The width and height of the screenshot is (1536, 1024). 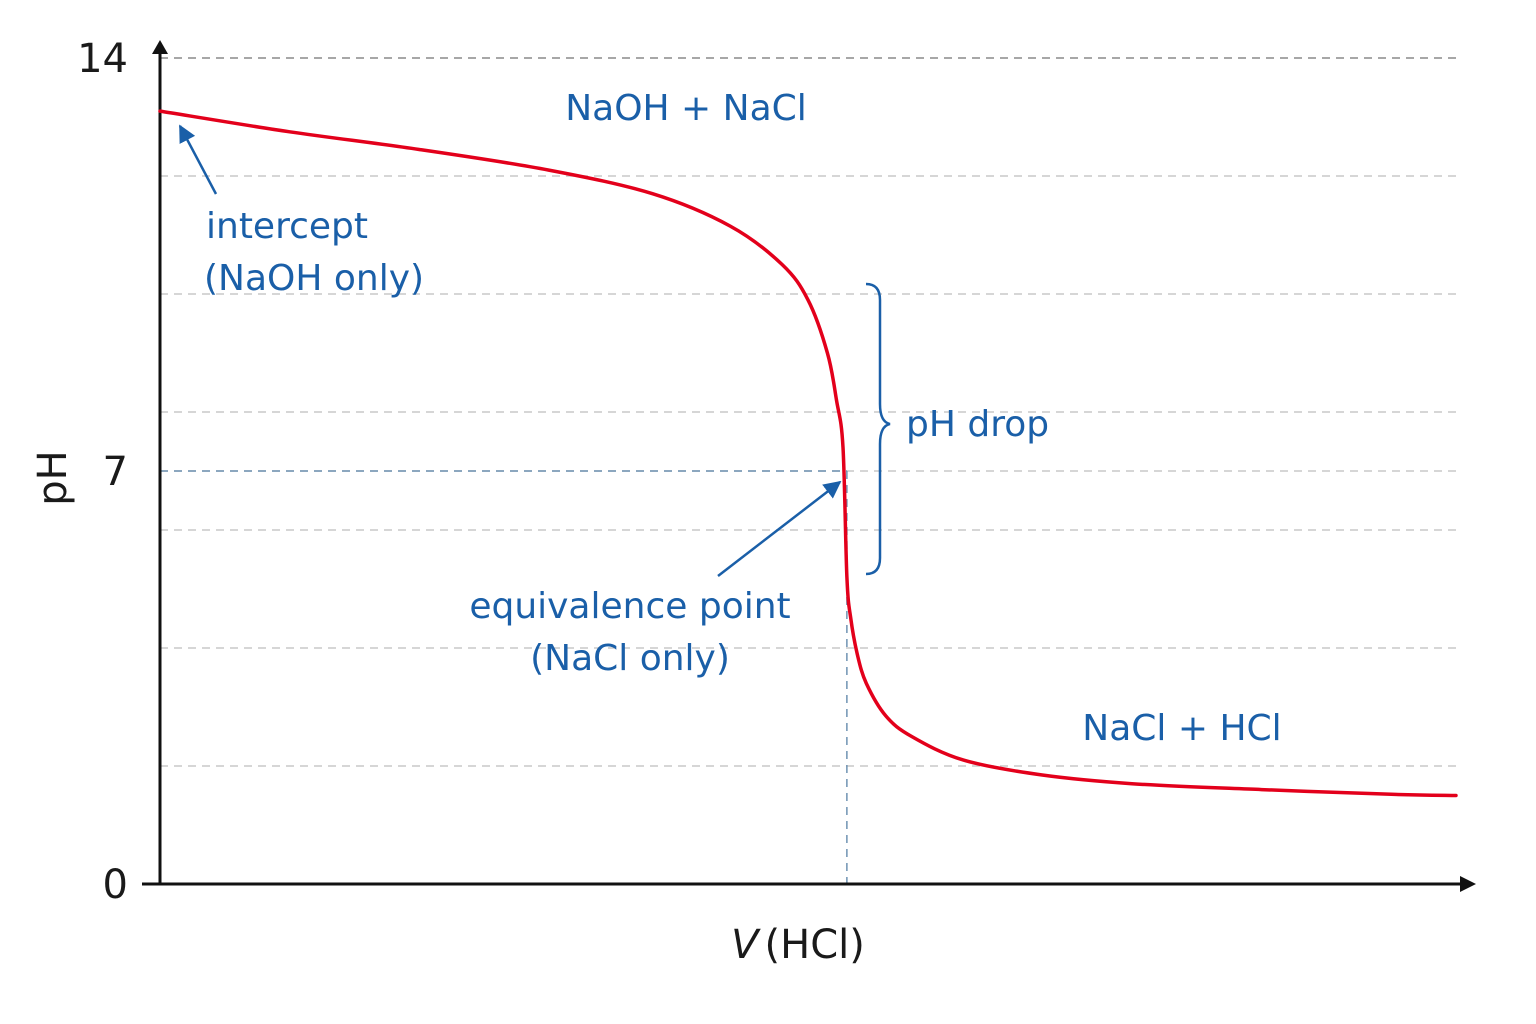 I want to click on intercept-arrow, so click(x=198, y=159).